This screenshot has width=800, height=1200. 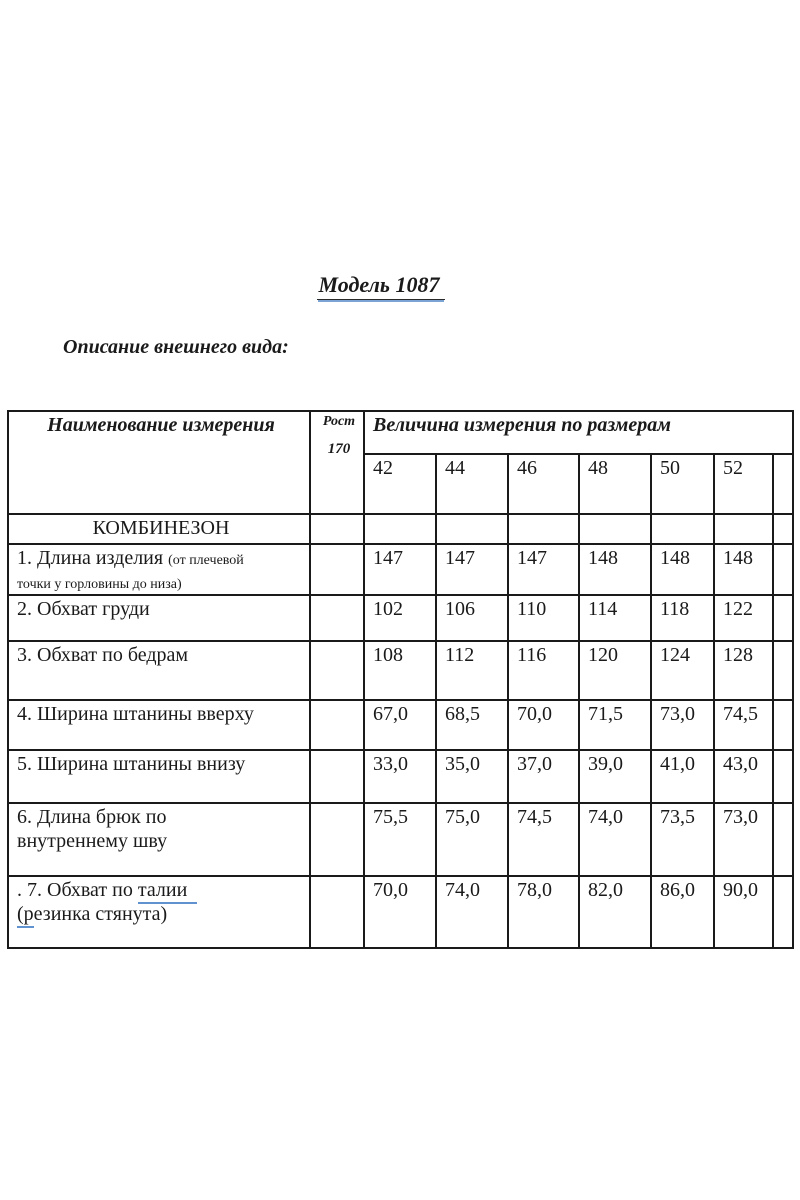 I want to click on value-cell: 75,0, so click(x=472, y=840).